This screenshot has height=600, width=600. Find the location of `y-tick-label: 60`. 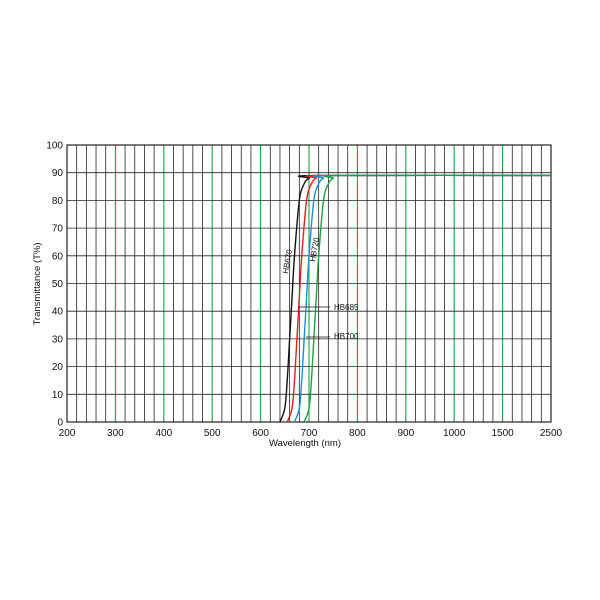

y-tick-label: 60 is located at coordinates (58, 256).